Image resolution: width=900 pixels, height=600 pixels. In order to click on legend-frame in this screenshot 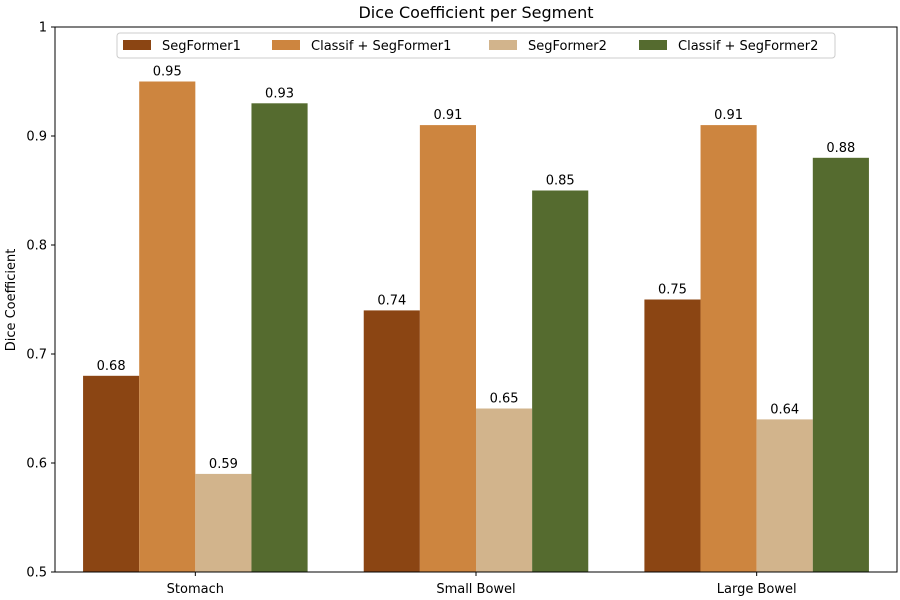, I will do `click(476, 45)`.